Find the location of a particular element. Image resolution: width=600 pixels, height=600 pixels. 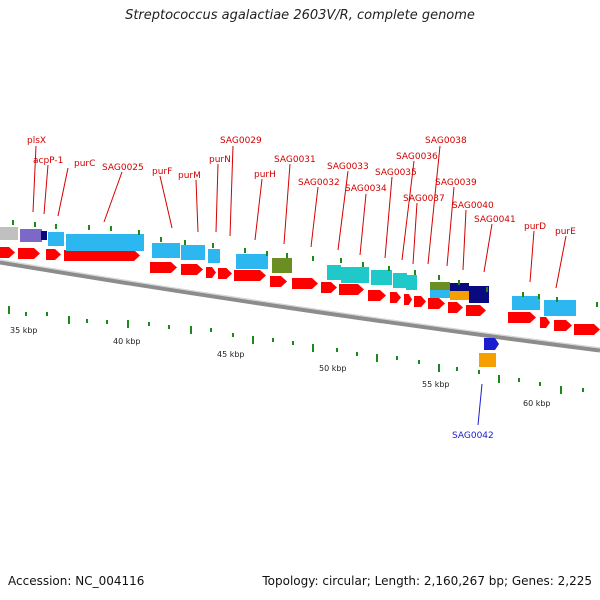

kbp-35: 35 kbp is located at coordinates (24, 330).